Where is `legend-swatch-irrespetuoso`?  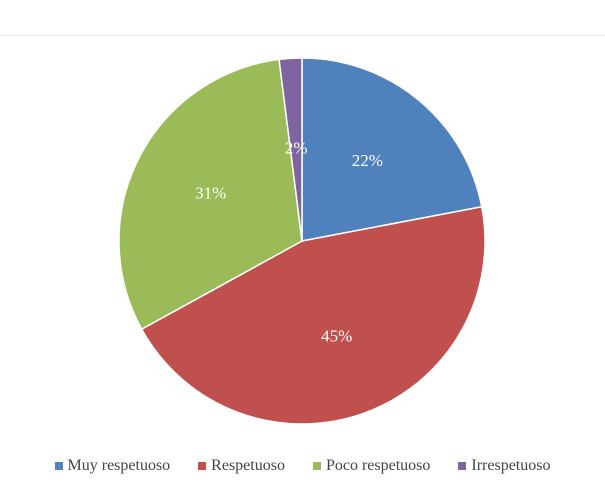
legend-swatch-irrespetuoso is located at coordinates (462, 466).